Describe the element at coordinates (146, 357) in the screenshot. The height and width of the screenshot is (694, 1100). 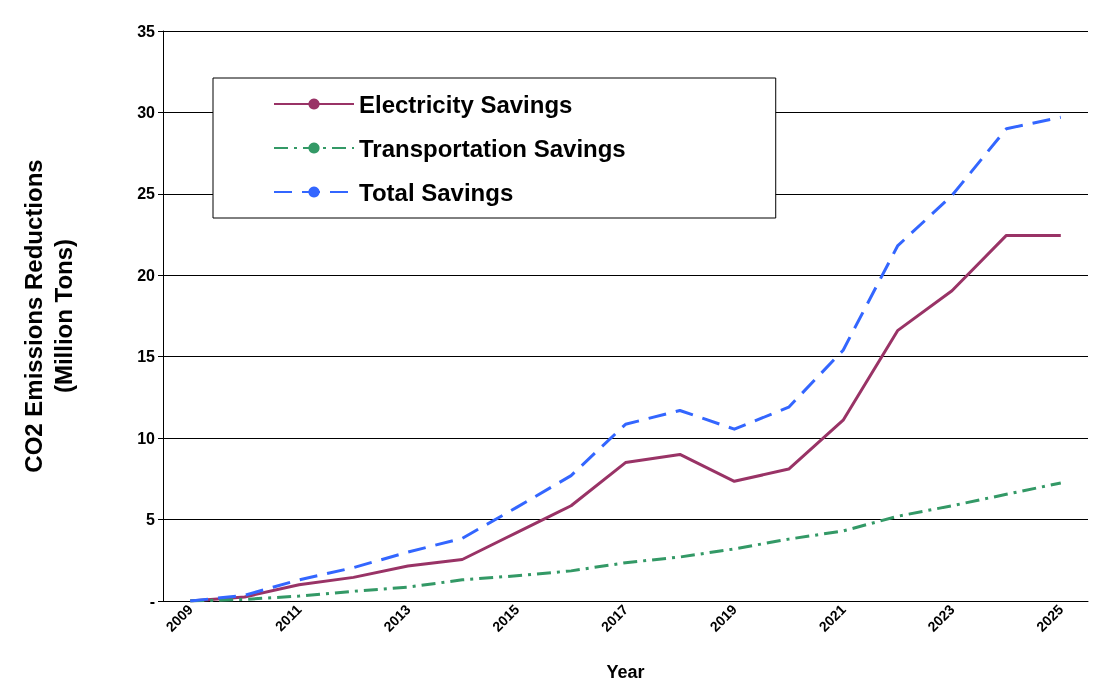
I see `y-tick-label: 15` at that location.